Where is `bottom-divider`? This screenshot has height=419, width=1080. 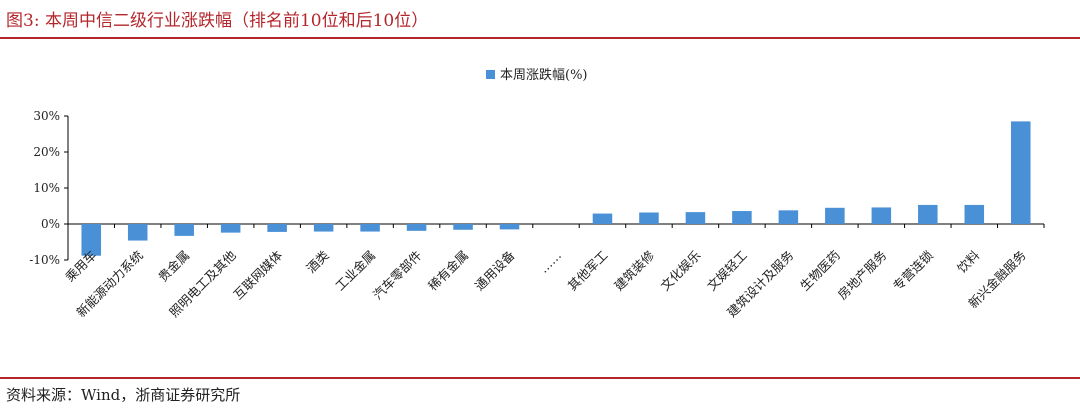 bottom-divider is located at coordinates (540, 378).